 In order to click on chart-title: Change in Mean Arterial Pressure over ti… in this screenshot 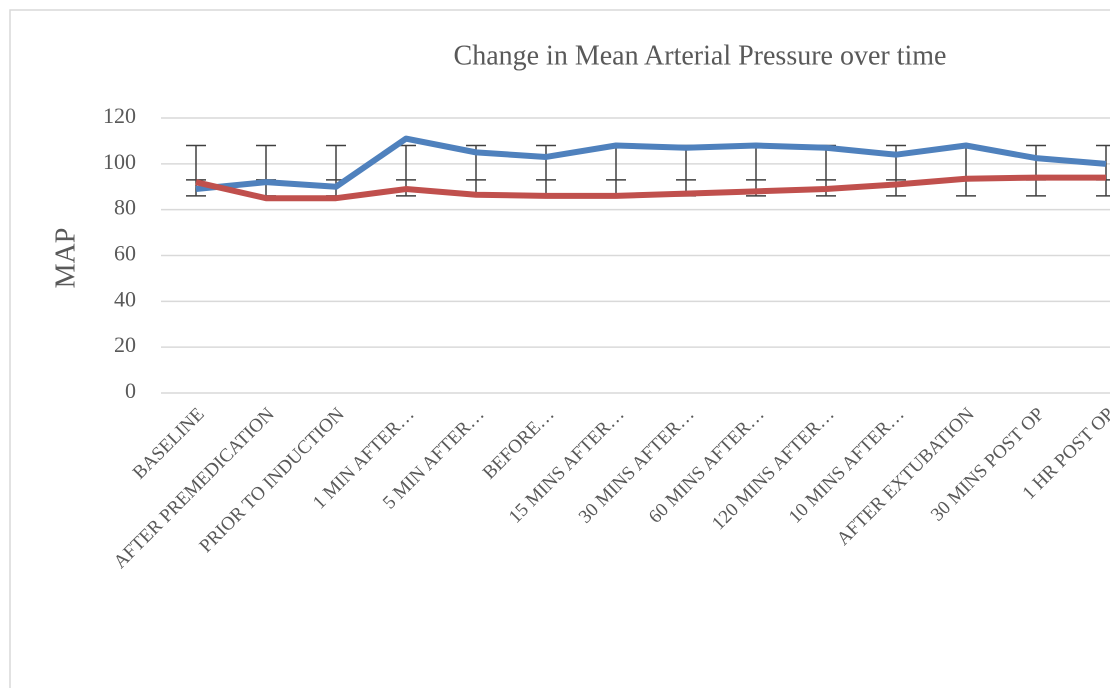, I will do `click(700, 55)`.